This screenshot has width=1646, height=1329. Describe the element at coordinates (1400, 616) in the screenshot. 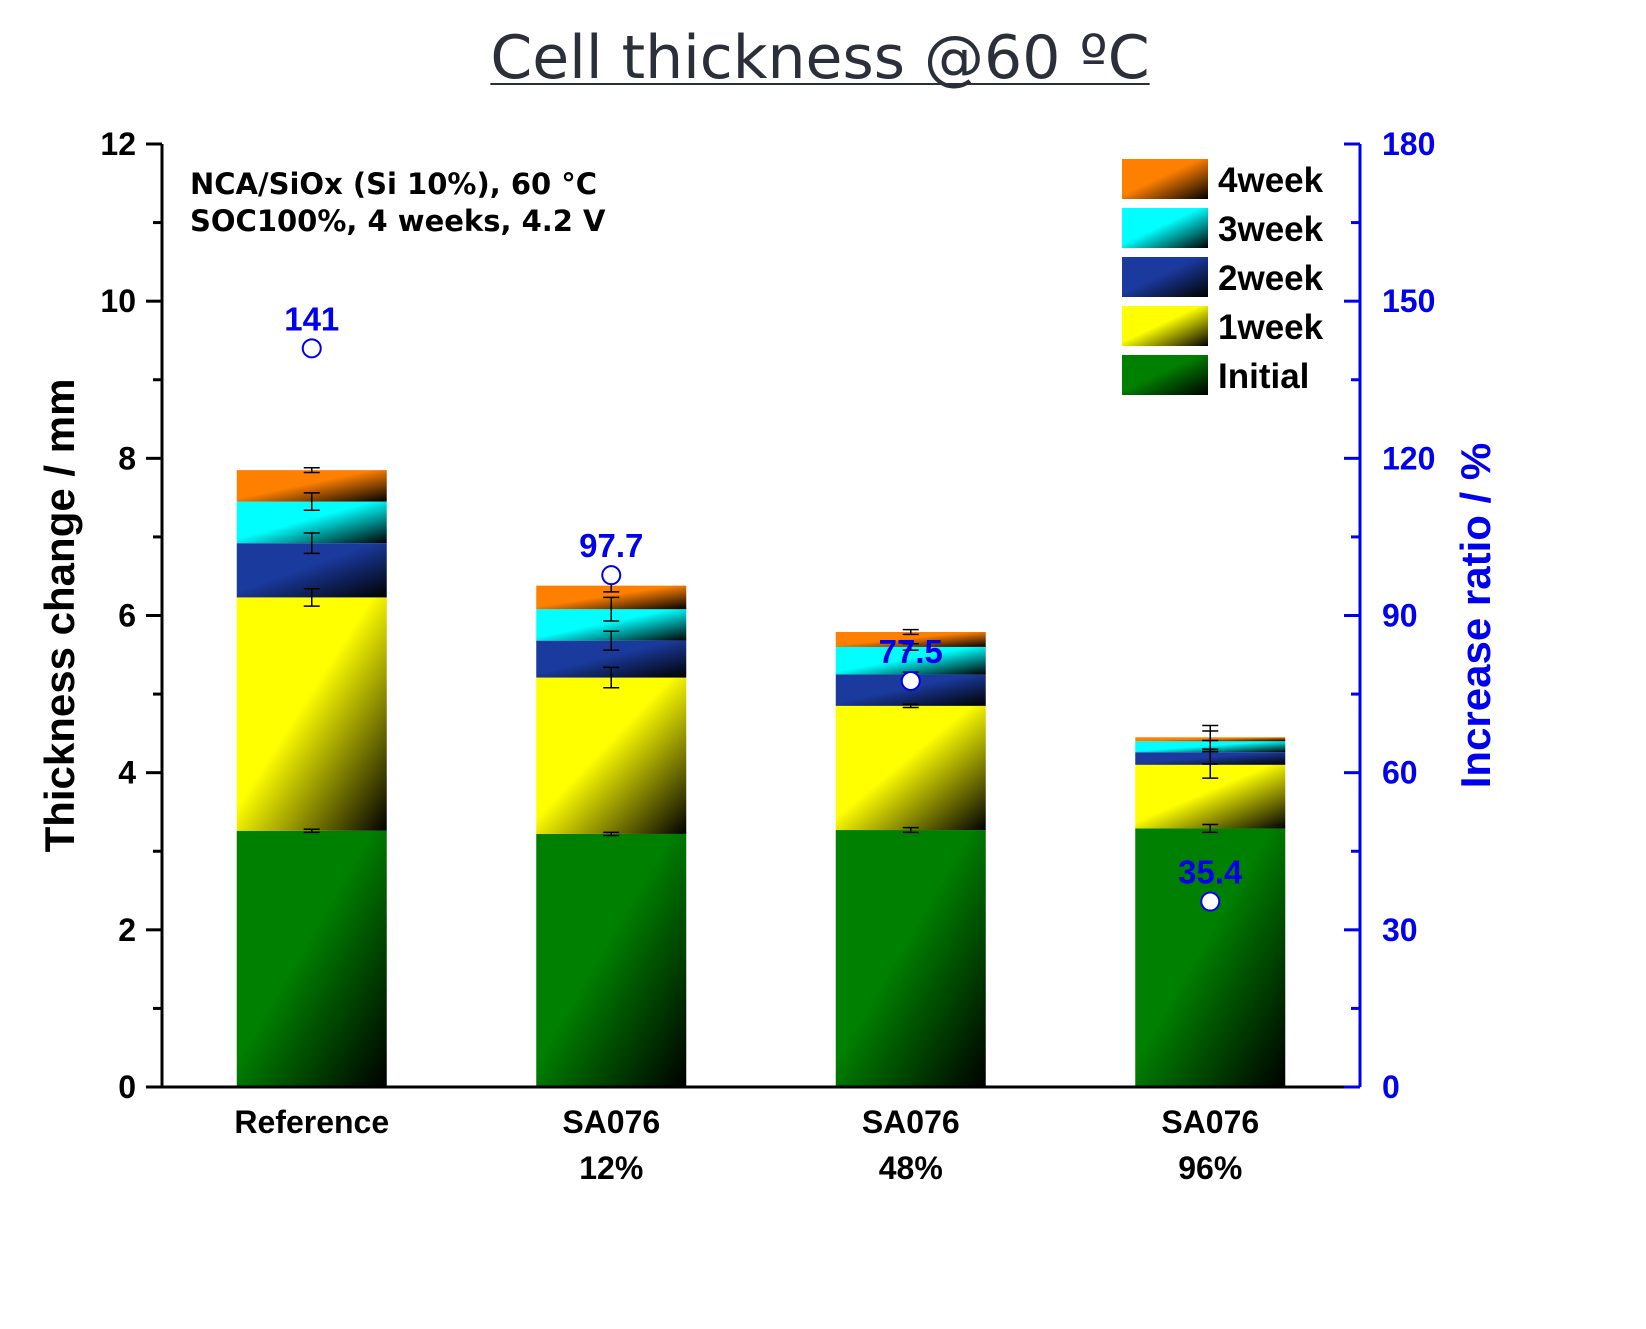

I see `y2-tick-label: 90` at that location.